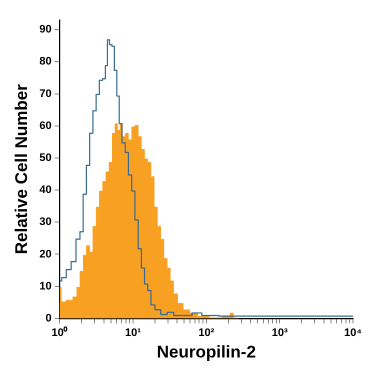  What do you see at coordinates (280, 333) in the screenshot?
I see `x-tick-label: 10³` at bounding box center [280, 333].